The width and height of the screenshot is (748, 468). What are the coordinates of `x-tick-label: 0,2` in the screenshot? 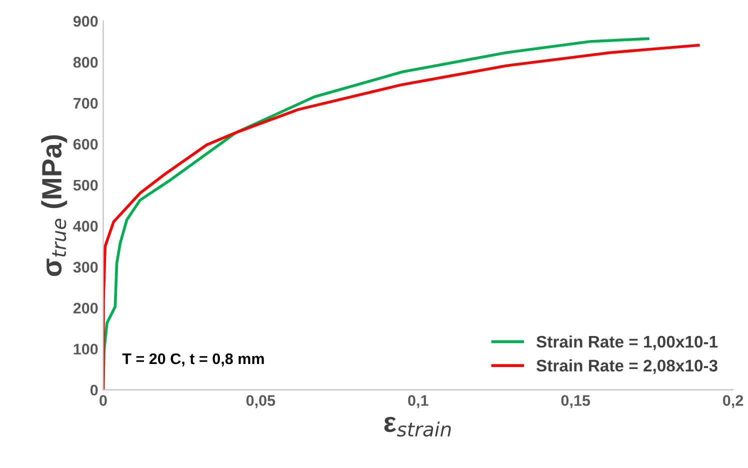 It's located at (733, 401).